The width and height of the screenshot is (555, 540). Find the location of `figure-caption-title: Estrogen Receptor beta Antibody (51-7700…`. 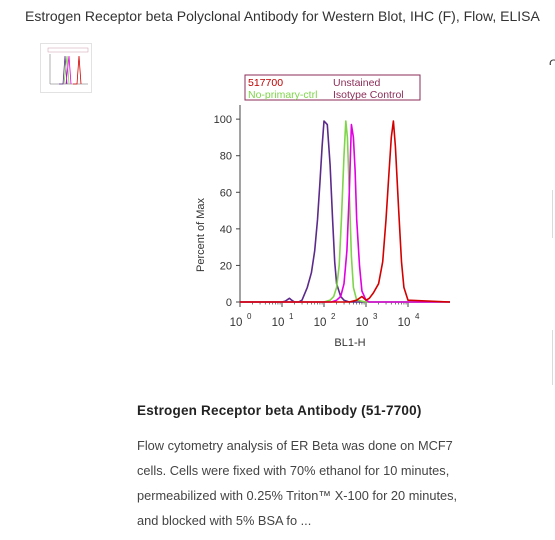

figure-caption-title: Estrogen Receptor beta Antibody (51-7700… is located at coordinates (279, 410).